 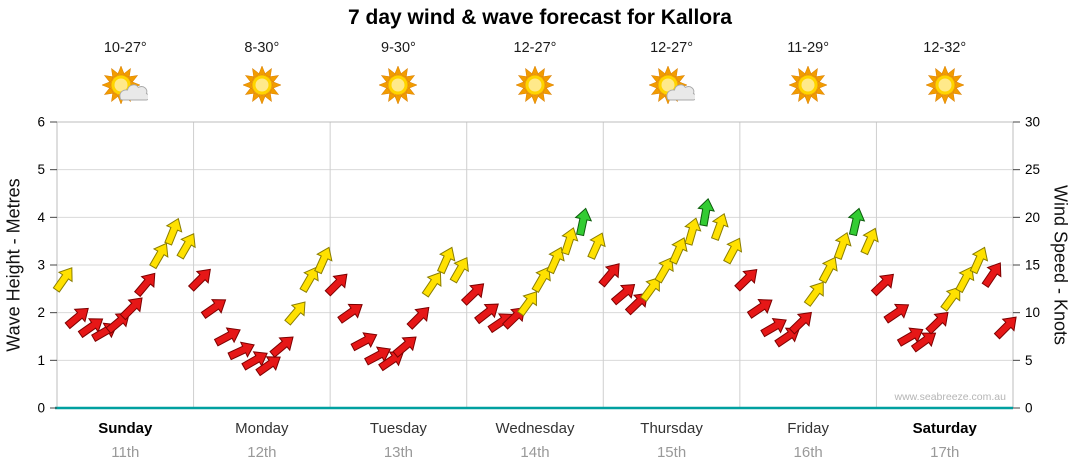 What do you see at coordinates (125, 48) in the screenshot?
I see `day-temp-range: 10-27°` at bounding box center [125, 48].